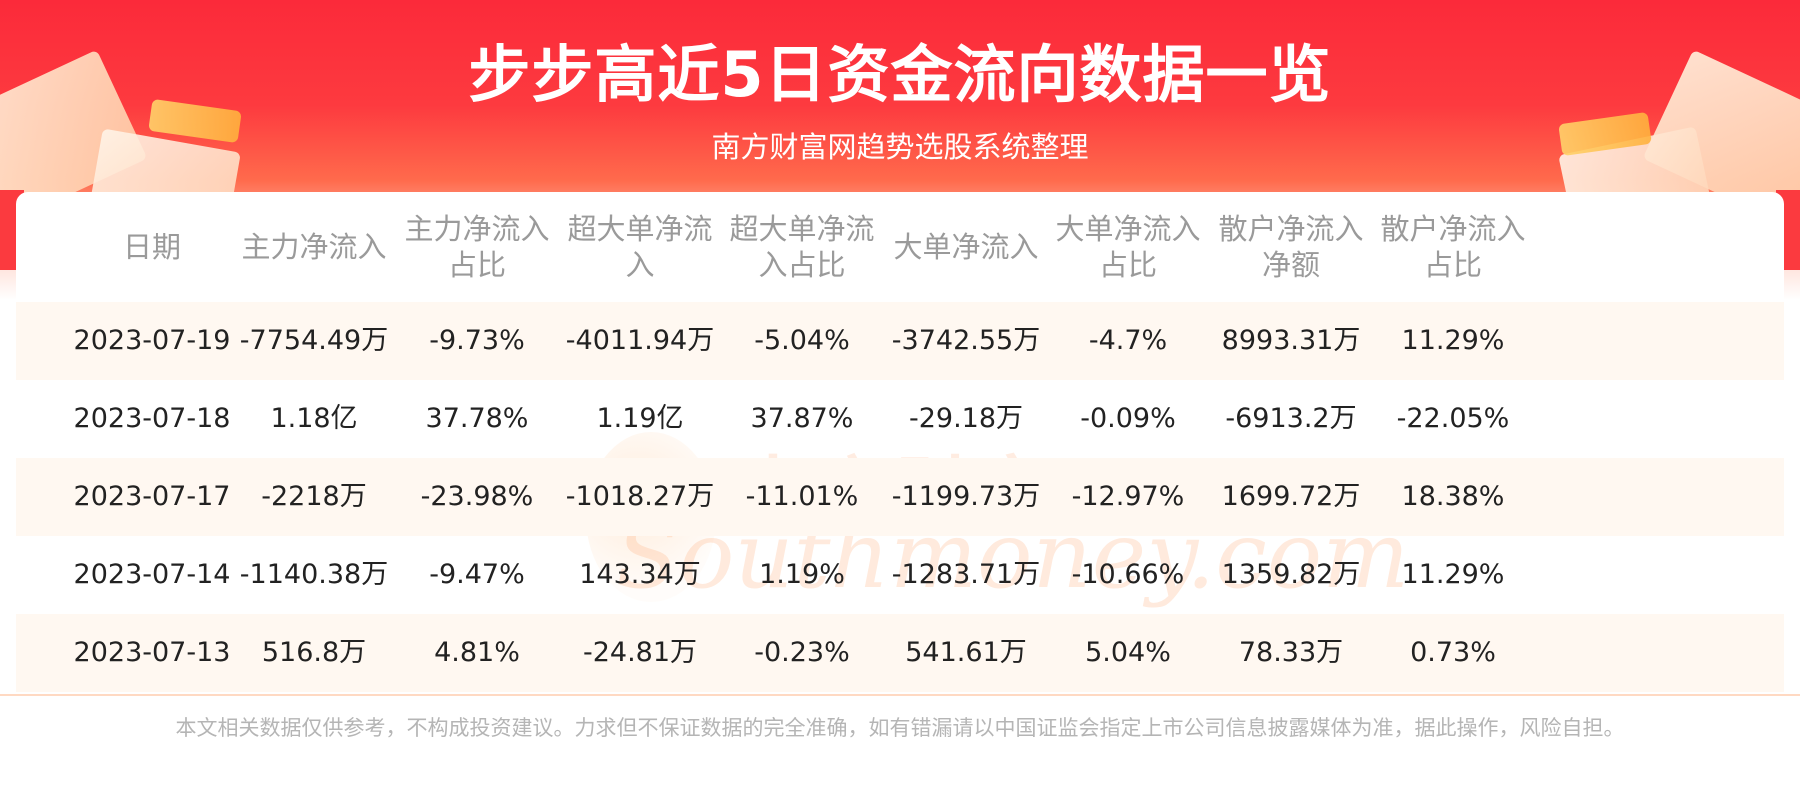 This screenshot has height=800, width=1800. Describe the element at coordinates (1291, 418) in the screenshot. I see `value-cell: -6913.2万` at that location.